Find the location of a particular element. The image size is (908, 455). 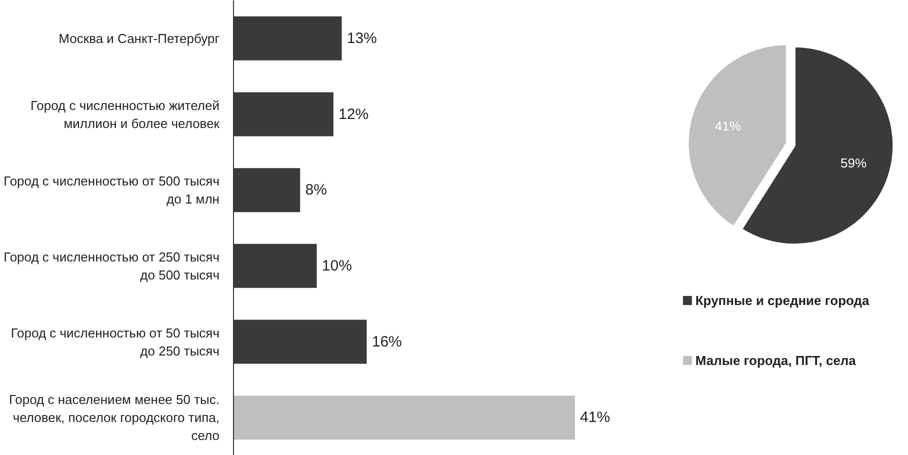

bar is located at coordinates (404, 418).